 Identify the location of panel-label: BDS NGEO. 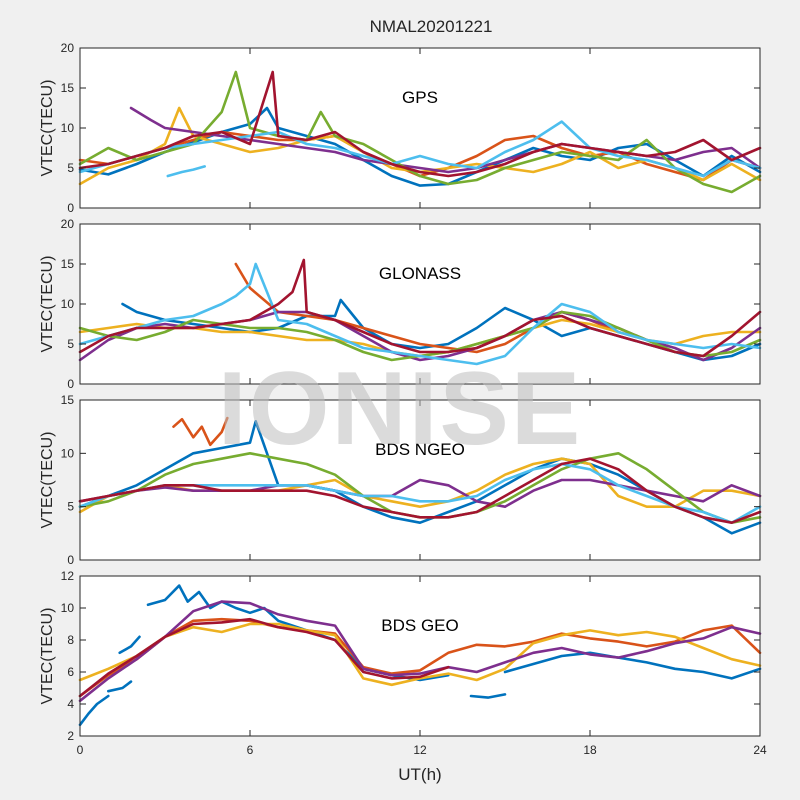
(420, 449).